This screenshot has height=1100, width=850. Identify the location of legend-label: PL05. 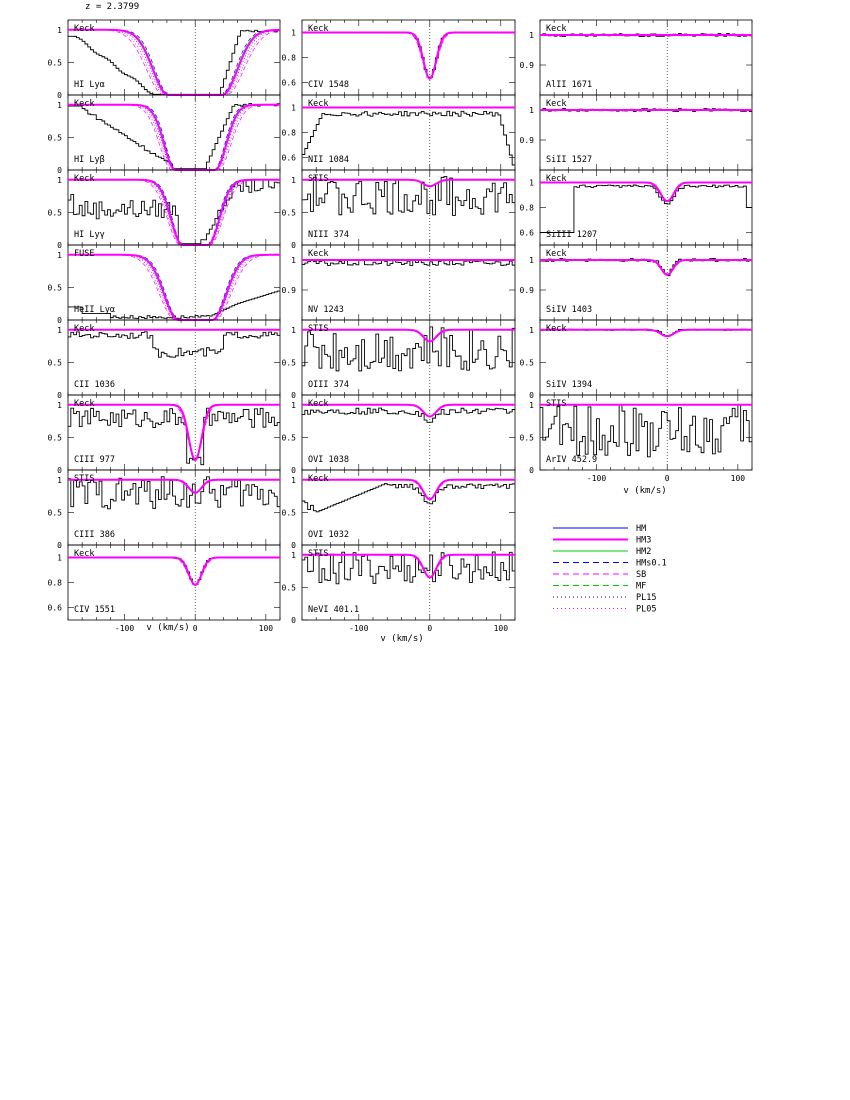
(646, 610).